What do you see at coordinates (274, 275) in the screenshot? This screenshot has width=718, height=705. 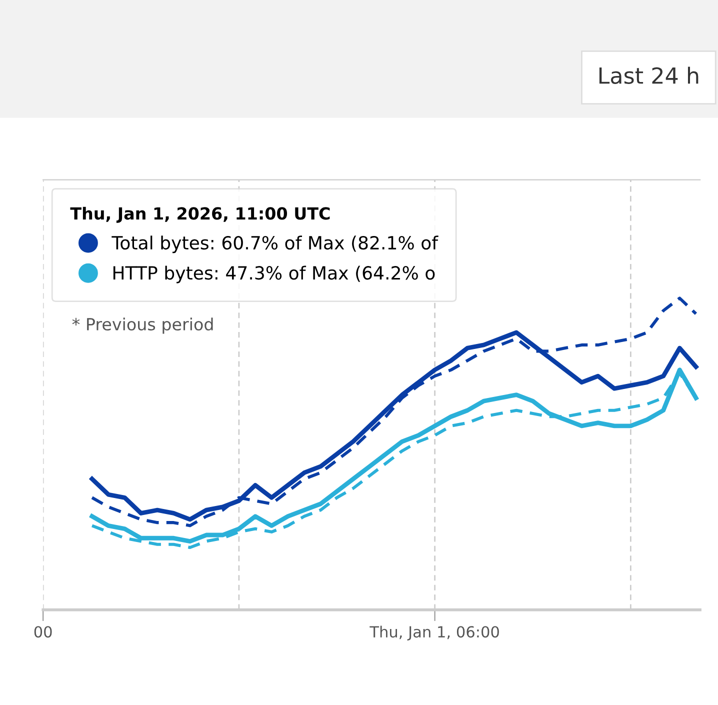 I see `legend-label: HTTP bytes: 47.3% of Max (64.2% o` at bounding box center [274, 275].